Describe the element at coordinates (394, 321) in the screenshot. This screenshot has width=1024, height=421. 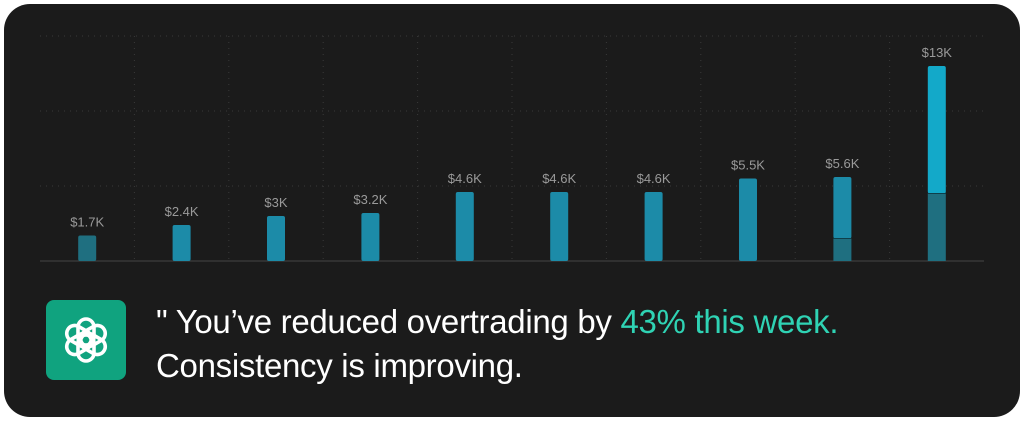
I see `insight-text: You’ve reduced overtrading by` at that location.